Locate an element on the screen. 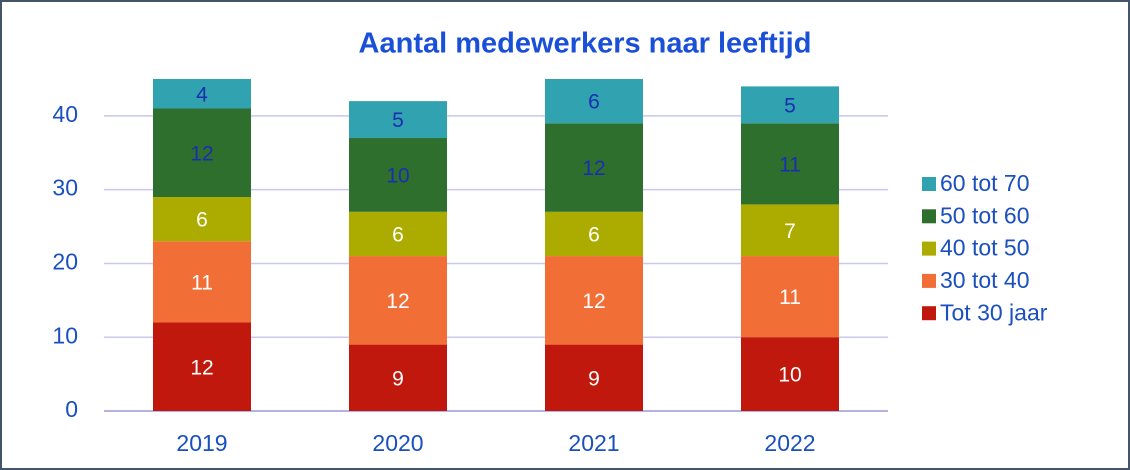 The height and width of the screenshot is (470, 1130). y-tick-label: 10 is located at coordinates (65, 335).